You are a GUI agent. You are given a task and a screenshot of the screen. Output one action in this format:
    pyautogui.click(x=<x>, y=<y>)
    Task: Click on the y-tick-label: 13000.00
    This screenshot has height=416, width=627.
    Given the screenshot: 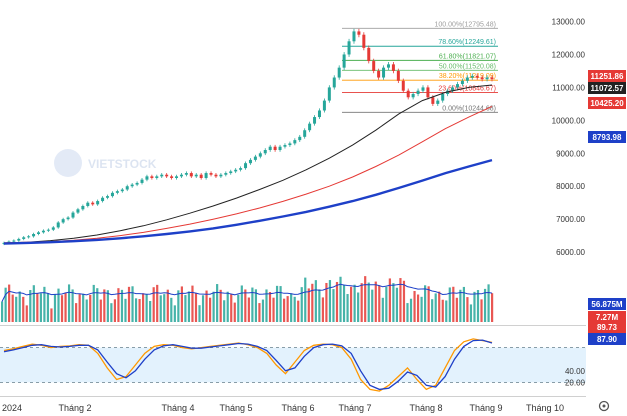 What is the action you would take?
    pyautogui.click(x=569, y=22)
    